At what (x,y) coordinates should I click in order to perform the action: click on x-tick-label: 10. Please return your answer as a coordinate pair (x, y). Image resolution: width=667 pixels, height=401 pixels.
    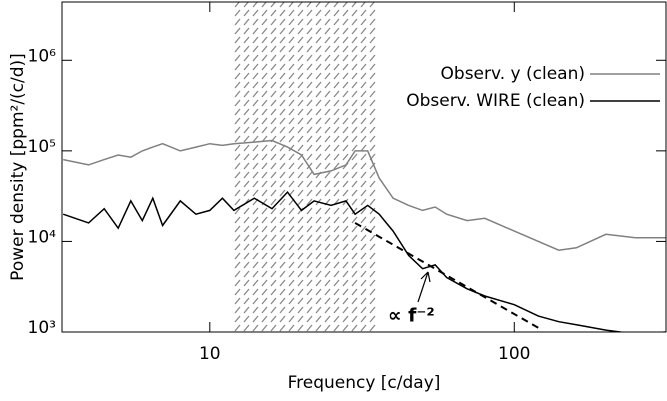
    Looking at the image, I should click on (210, 354).